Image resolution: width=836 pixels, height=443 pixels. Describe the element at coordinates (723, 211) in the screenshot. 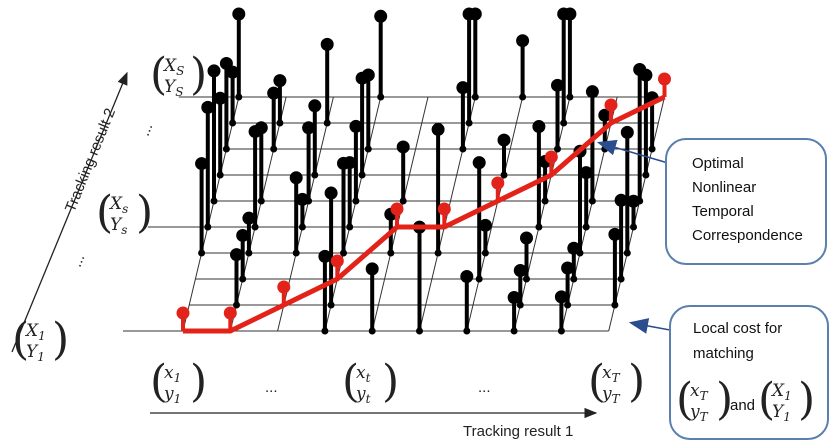

I see `callout-optimal-line-3: Temporal` at that location.